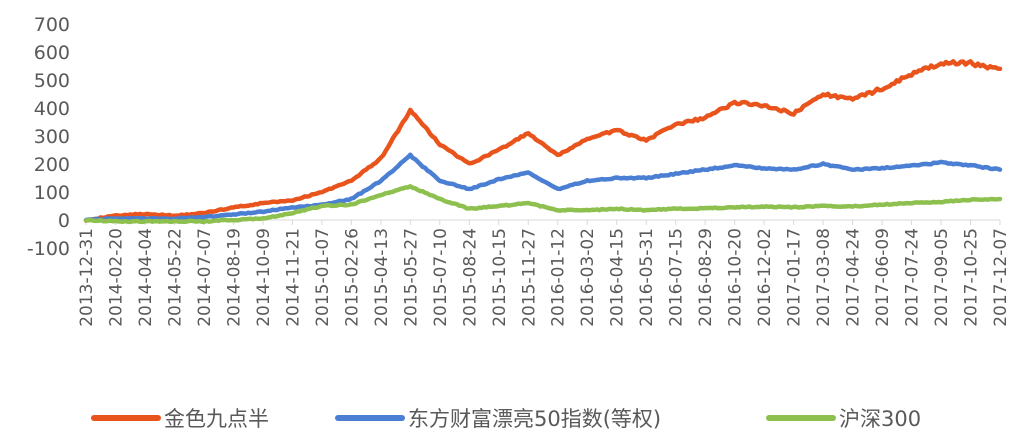 Image resolution: width=1011 pixels, height=445 pixels. What do you see at coordinates (52, 137) in the screenshot?
I see `y-tick-label: 300` at bounding box center [52, 137].